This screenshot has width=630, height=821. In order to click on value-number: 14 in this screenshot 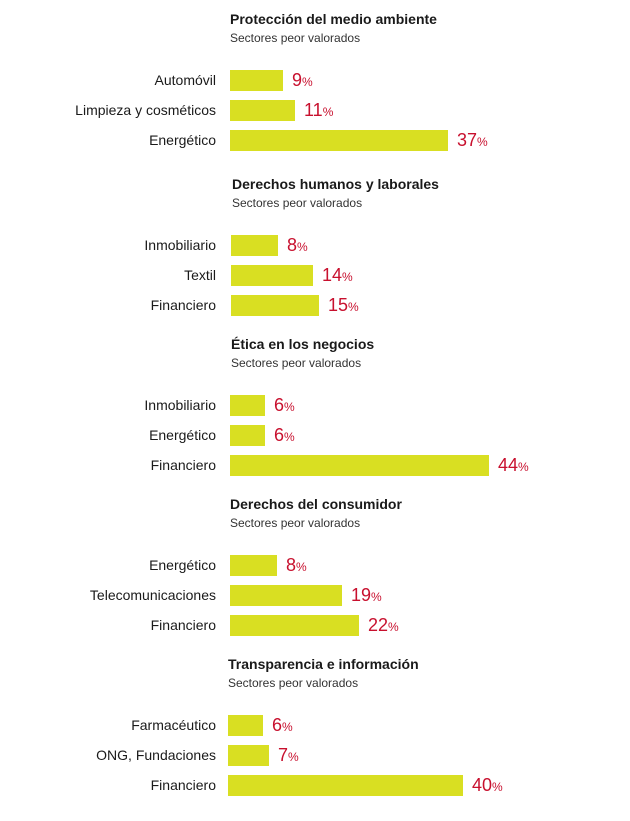, I will do `click(332, 275)`.